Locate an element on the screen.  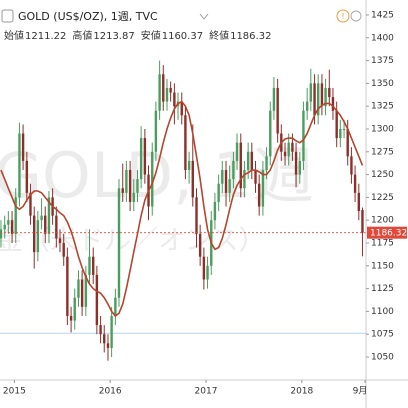
last-price-label: 1186.32 is located at coordinates (388, 234).